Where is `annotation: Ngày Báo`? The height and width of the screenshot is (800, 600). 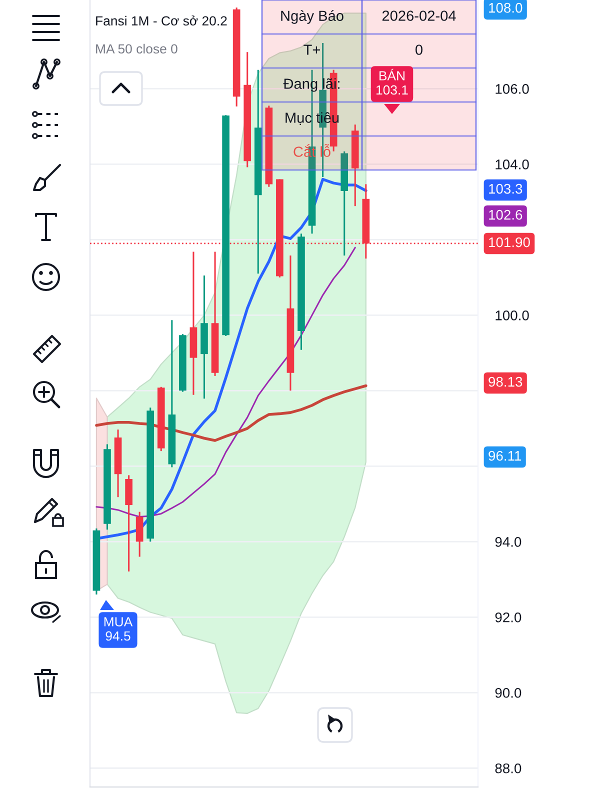
annotation: Ngày Báo is located at coordinates (312, 17).